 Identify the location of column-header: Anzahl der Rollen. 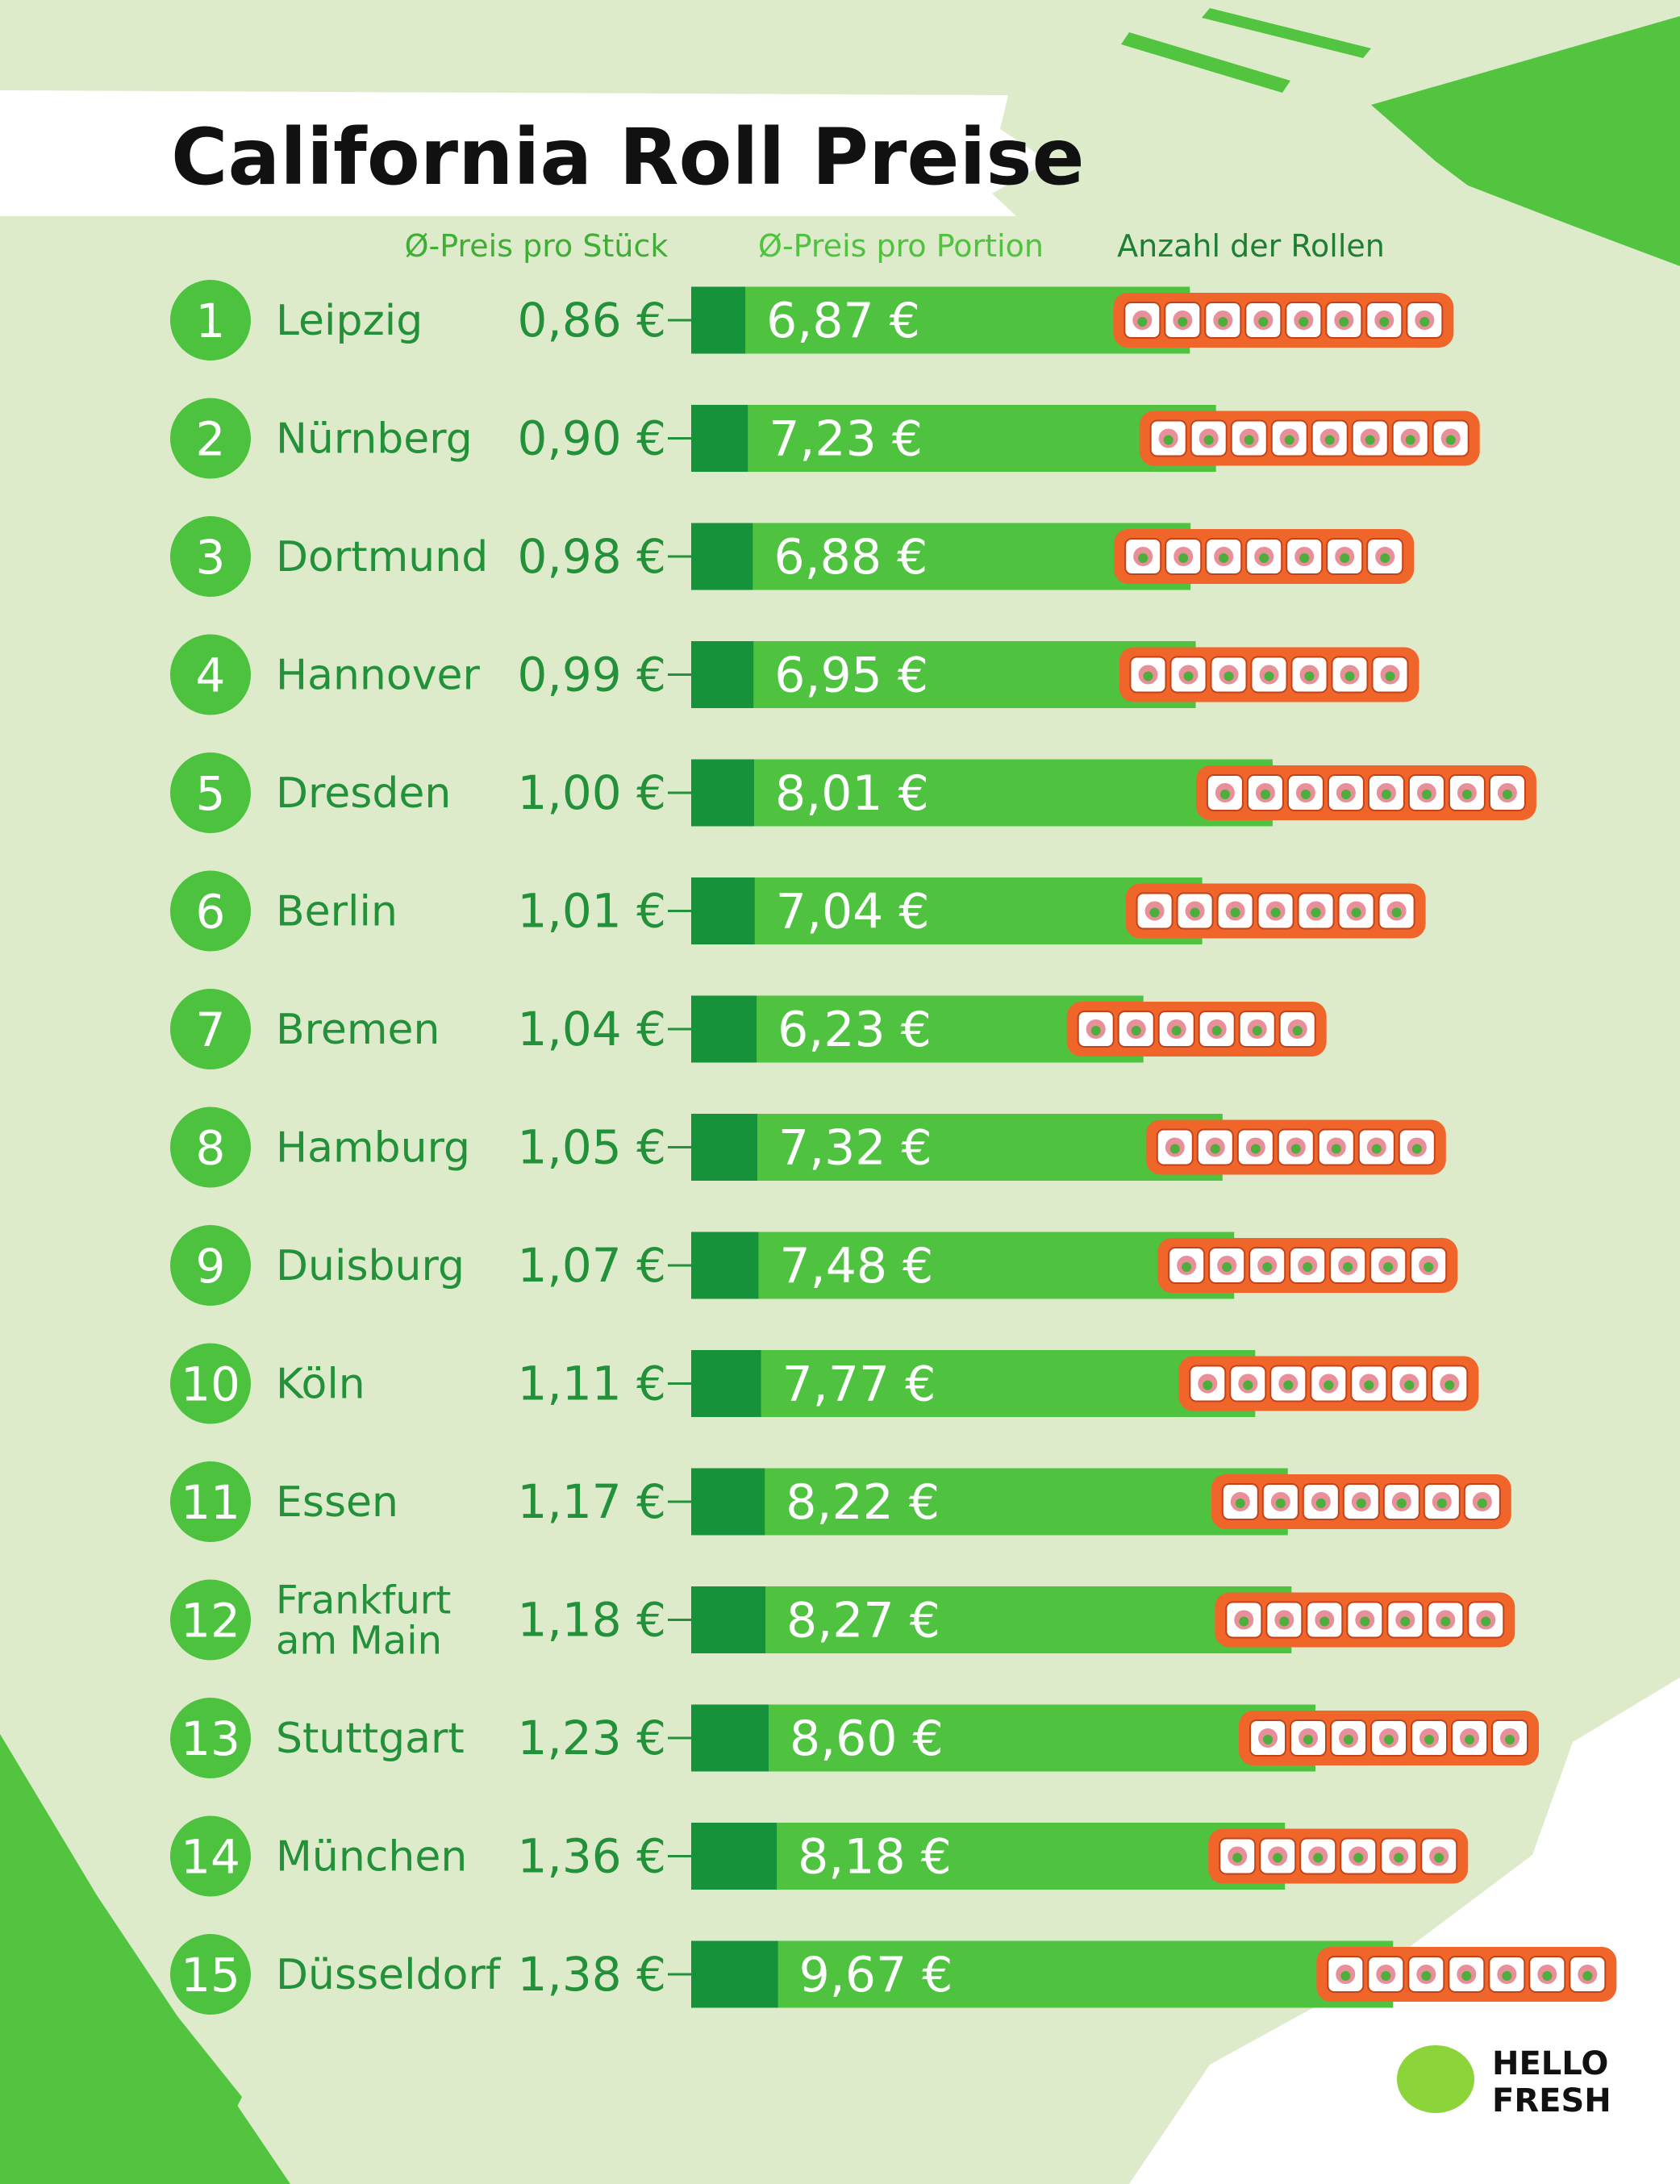
(1251, 246).